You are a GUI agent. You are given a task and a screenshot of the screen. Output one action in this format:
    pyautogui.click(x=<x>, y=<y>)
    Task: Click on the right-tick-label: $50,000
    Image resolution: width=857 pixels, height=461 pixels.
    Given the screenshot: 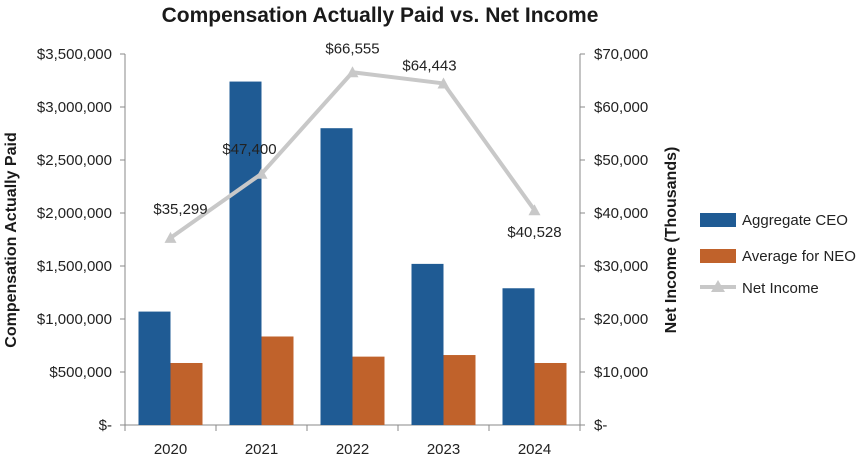 What is the action you would take?
    pyautogui.click(x=621, y=160)
    